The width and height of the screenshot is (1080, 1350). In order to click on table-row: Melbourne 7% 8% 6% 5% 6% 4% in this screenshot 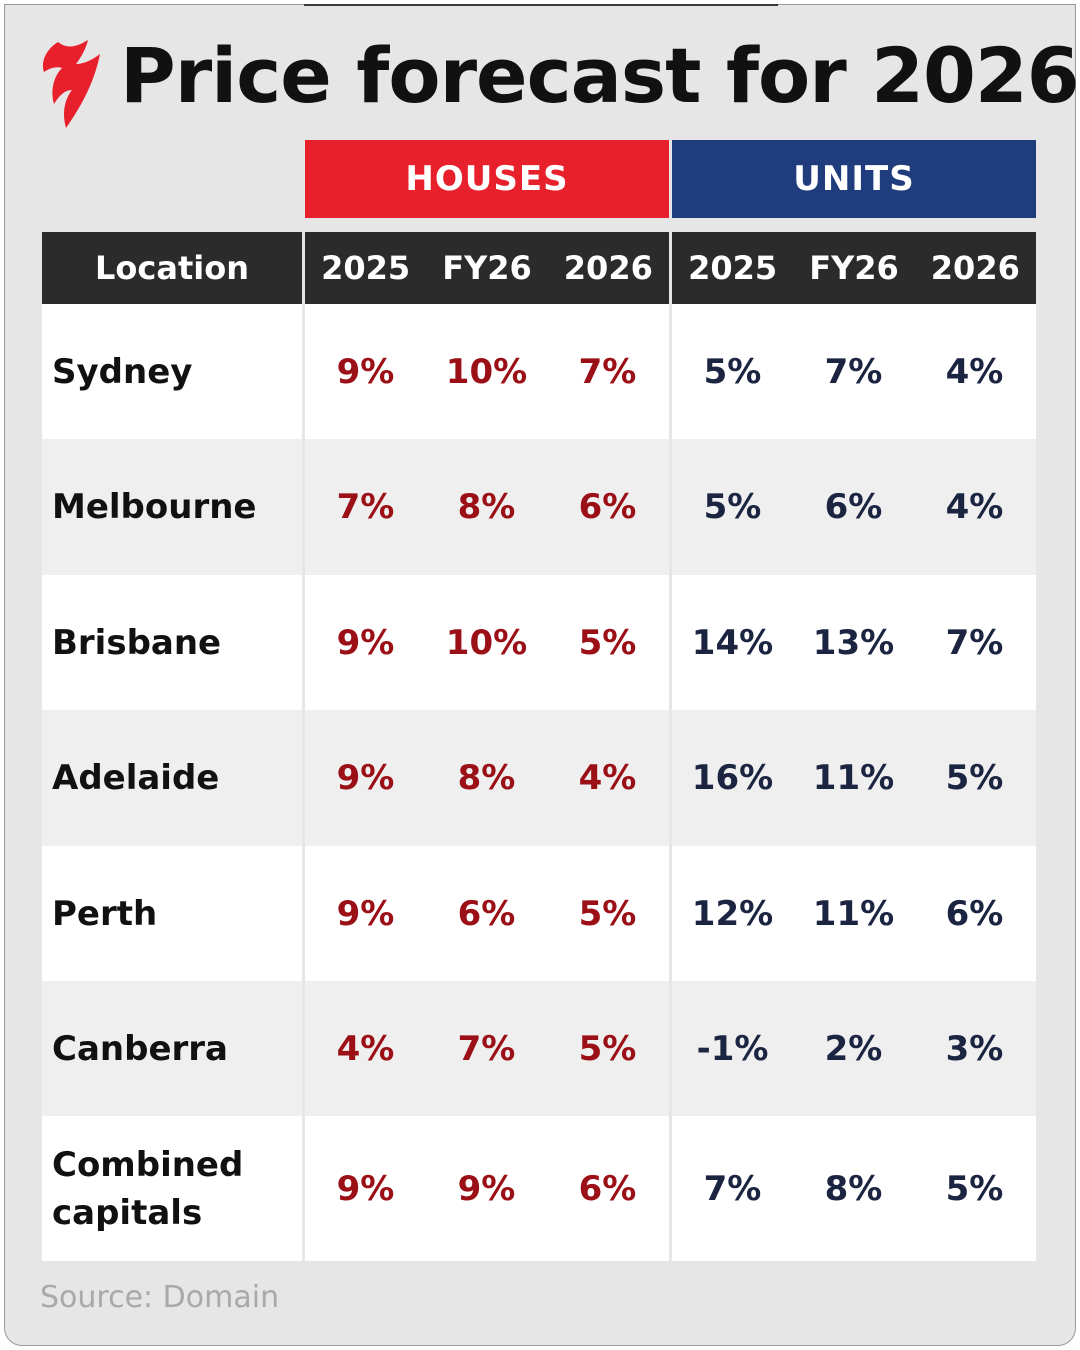, I will do `click(539, 507)`.